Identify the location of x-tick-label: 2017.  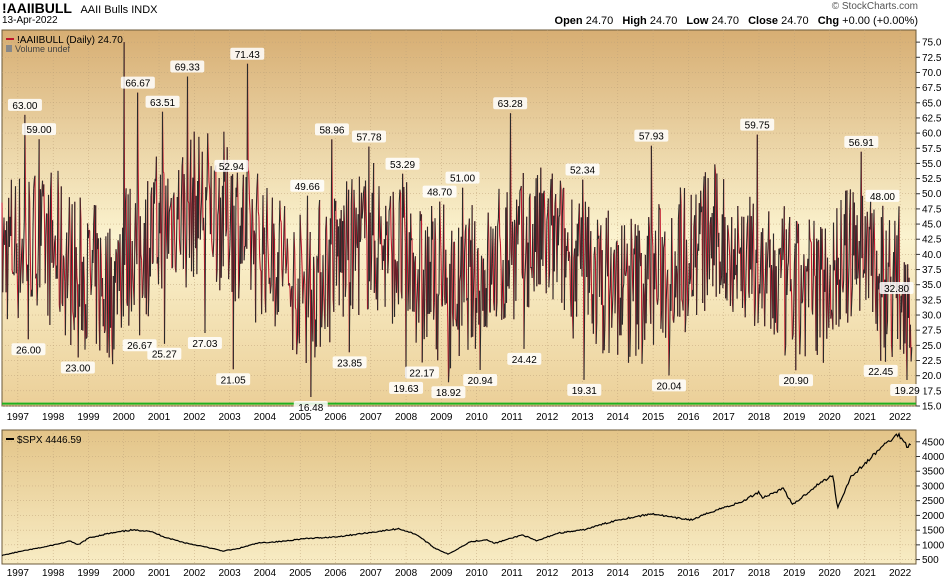
(724, 573).